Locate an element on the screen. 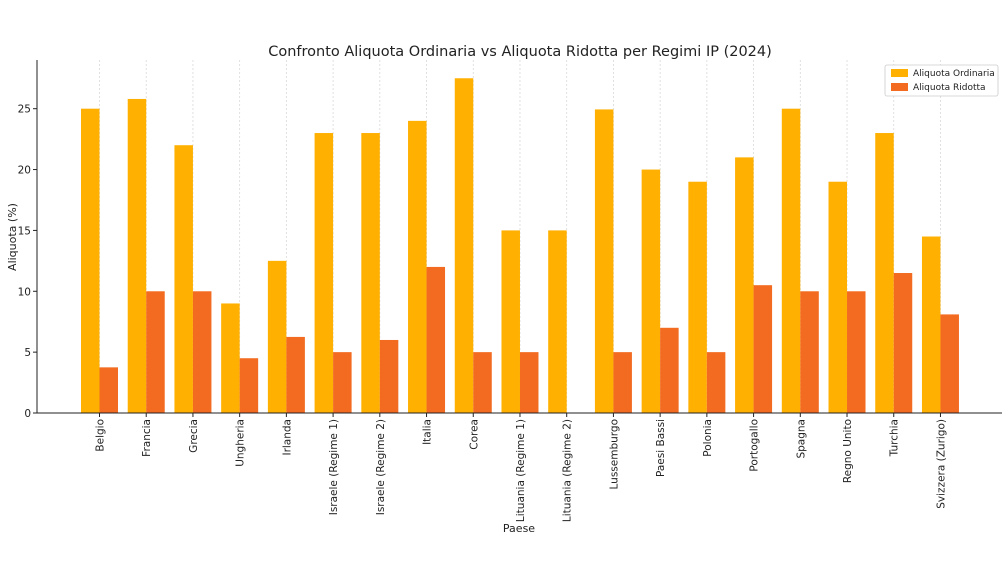  bar-aliquota-ridotta-turchia is located at coordinates (903, 343).